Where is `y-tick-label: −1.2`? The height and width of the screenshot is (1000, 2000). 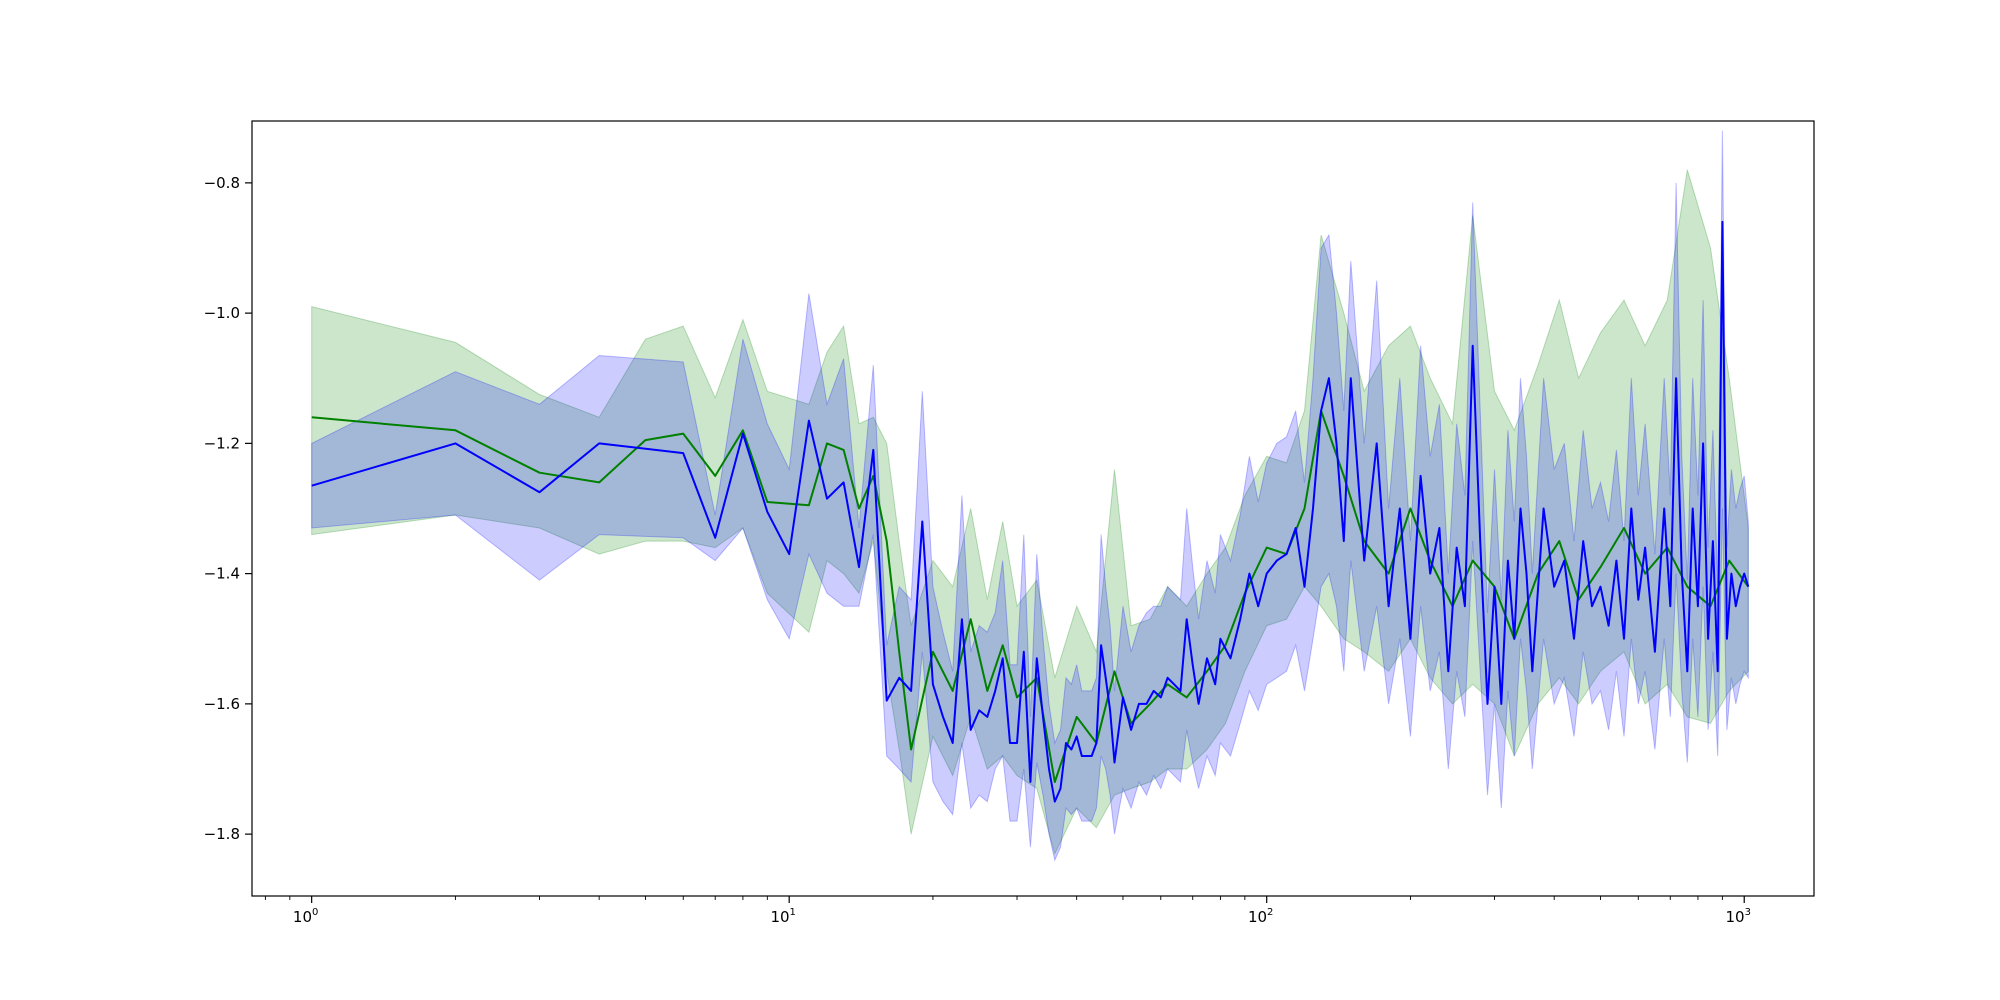 y-tick-label: −1.2 is located at coordinates (222, 443).